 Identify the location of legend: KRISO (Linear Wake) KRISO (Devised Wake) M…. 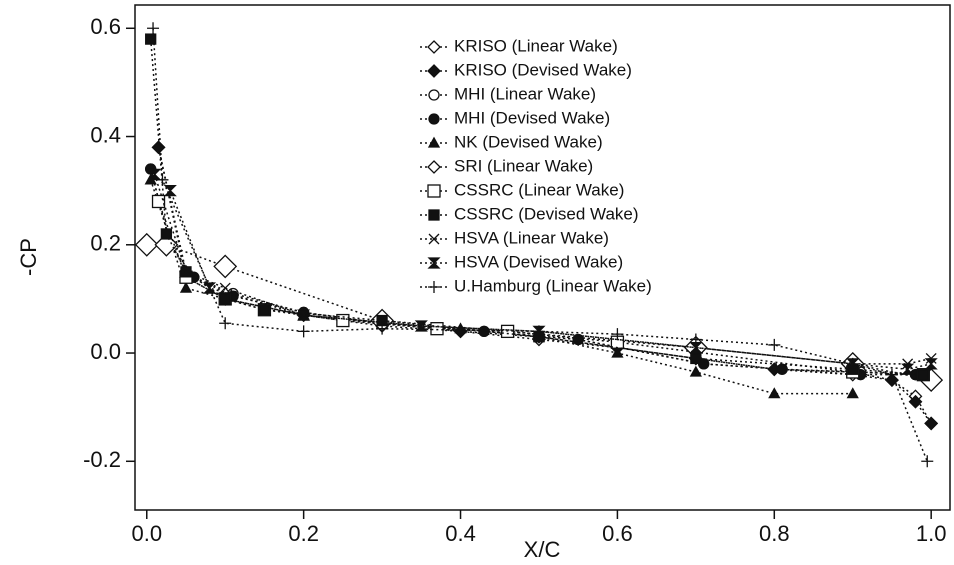
(536, 165).